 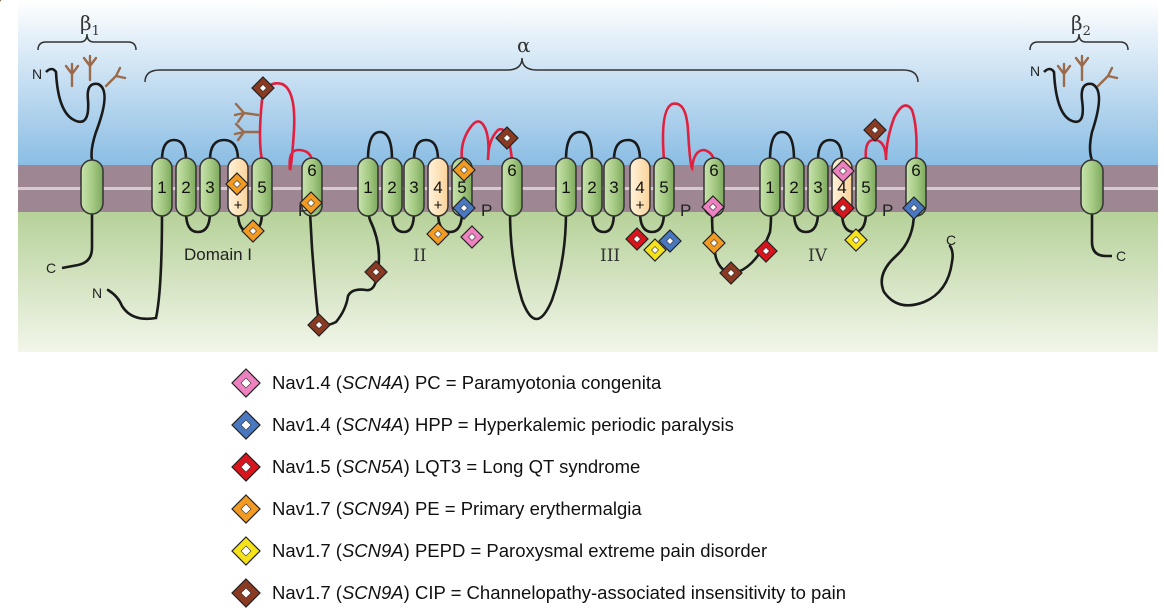 I want to click on domain4-segment-2-label: 2, so click(x=793, y=187).